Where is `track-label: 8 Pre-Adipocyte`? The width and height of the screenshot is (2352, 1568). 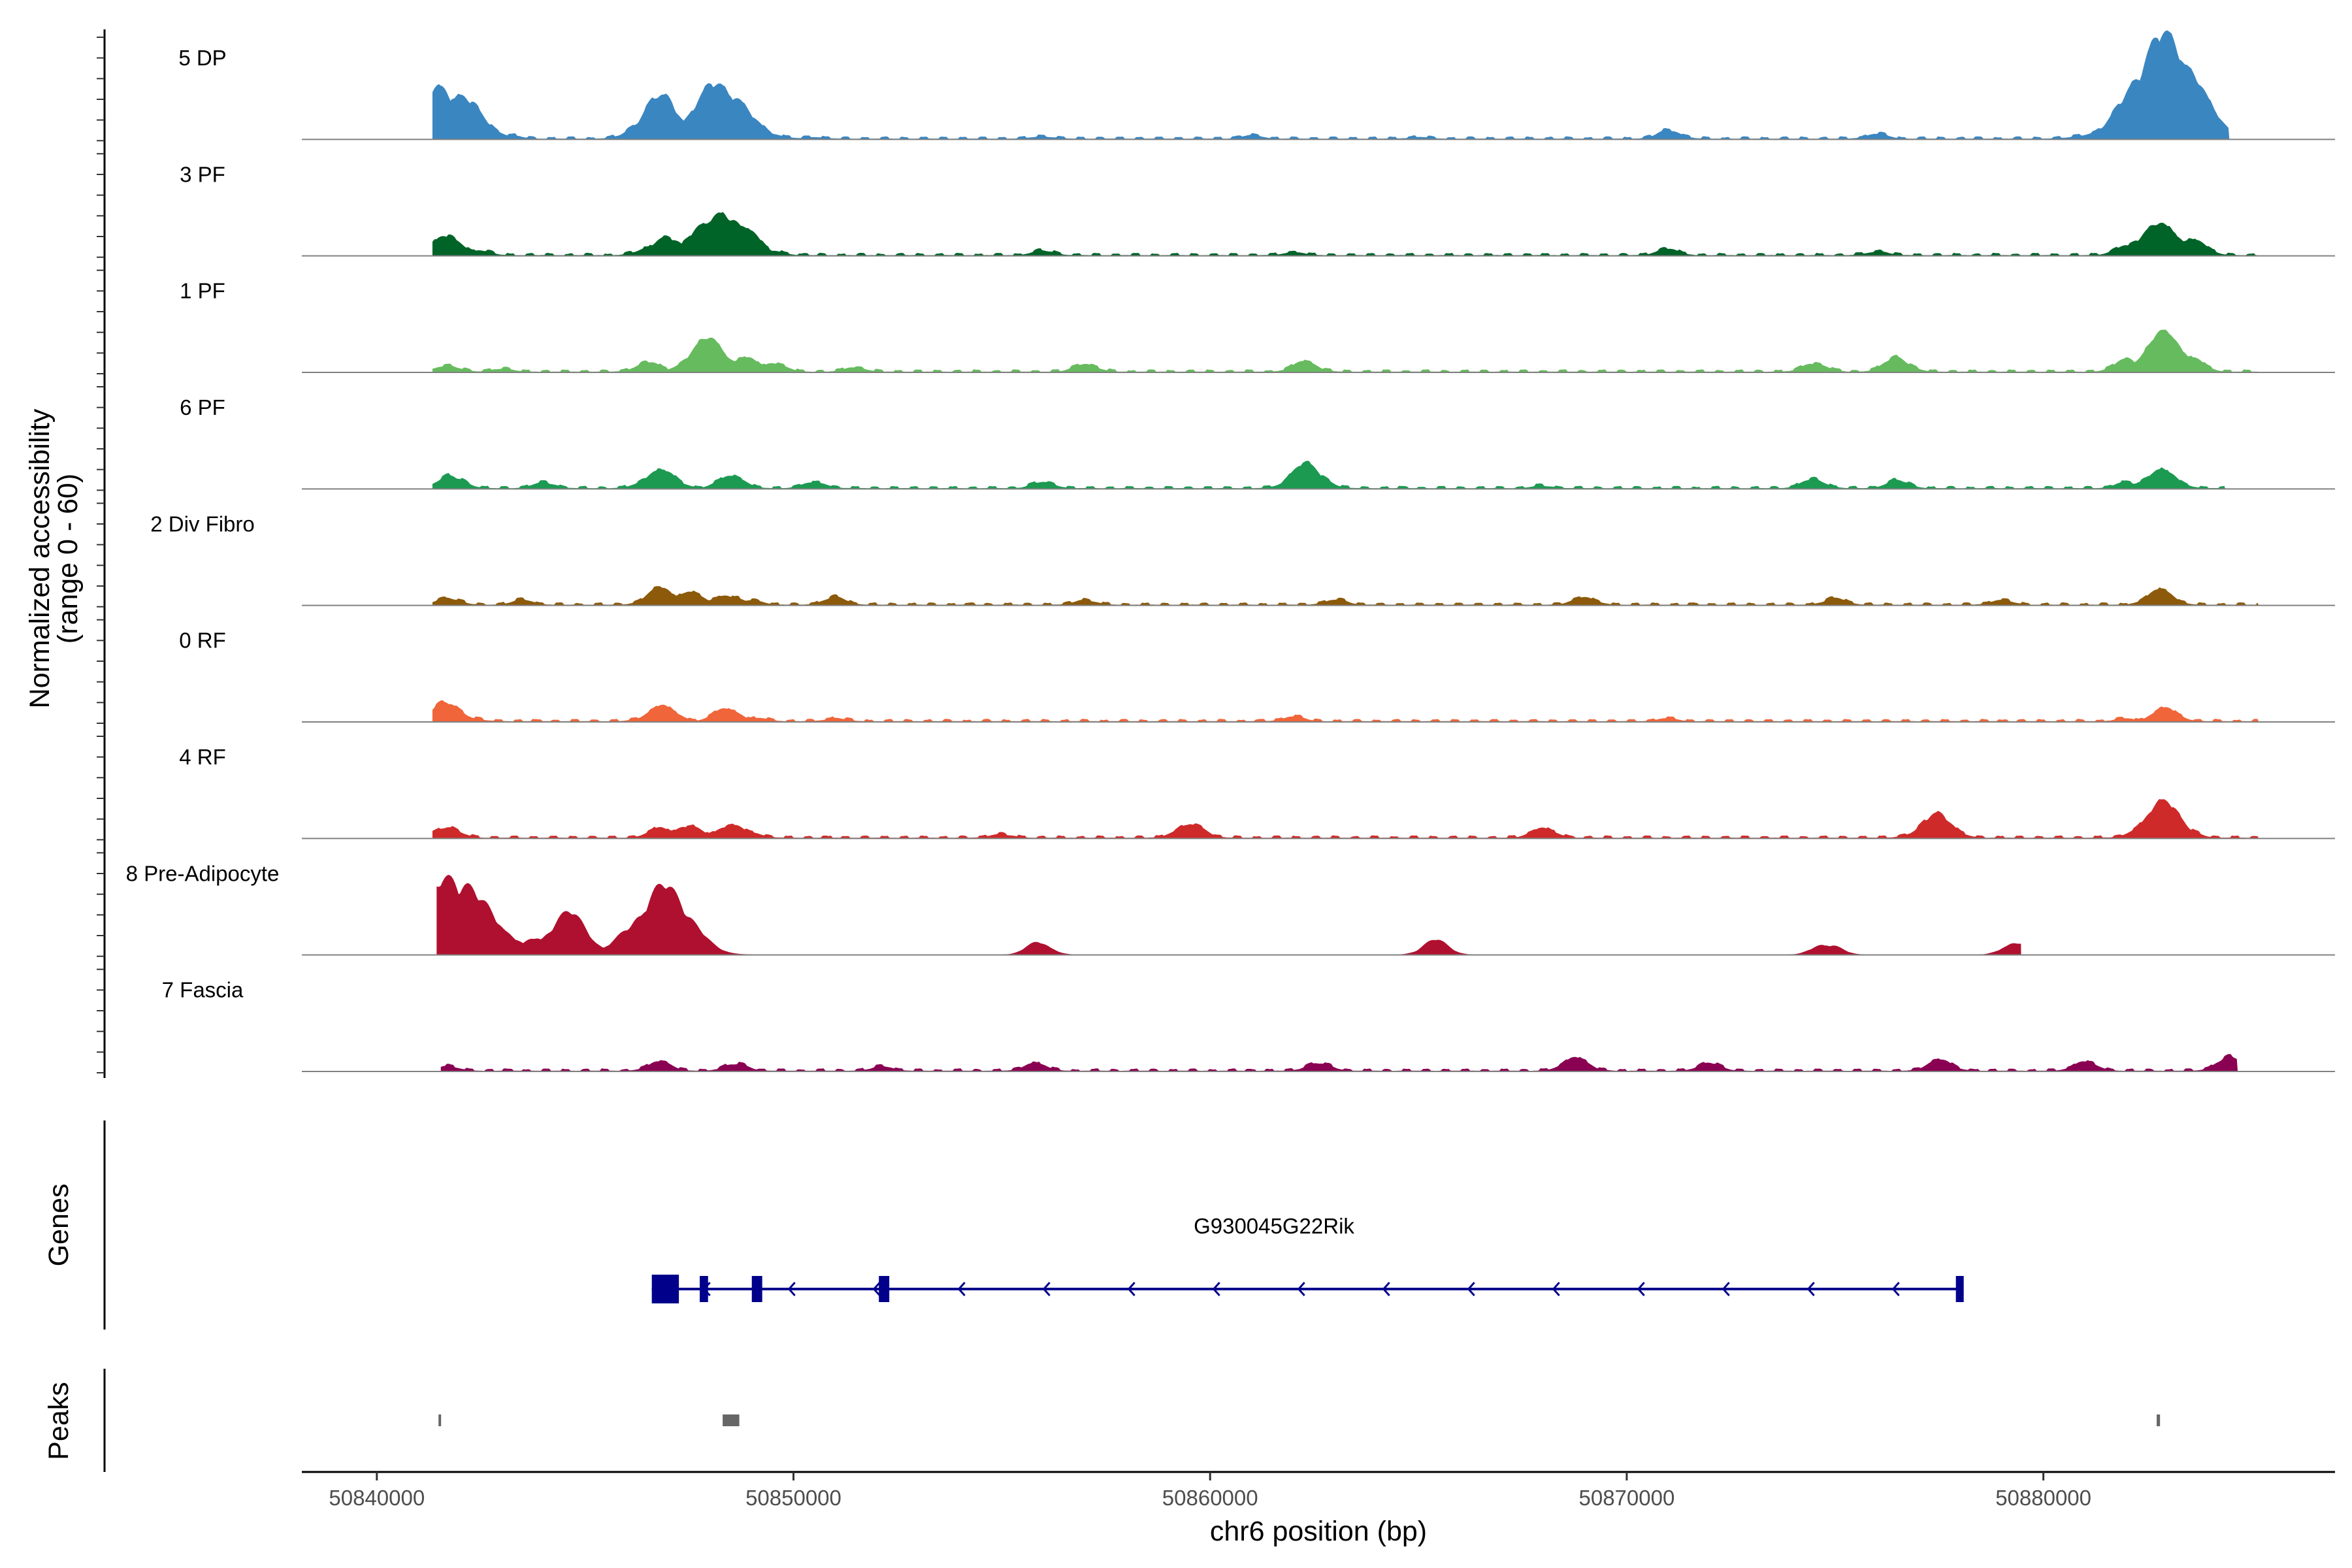
track-label: 8 Pre-Adipocyte is located at coordinates (203, 873).